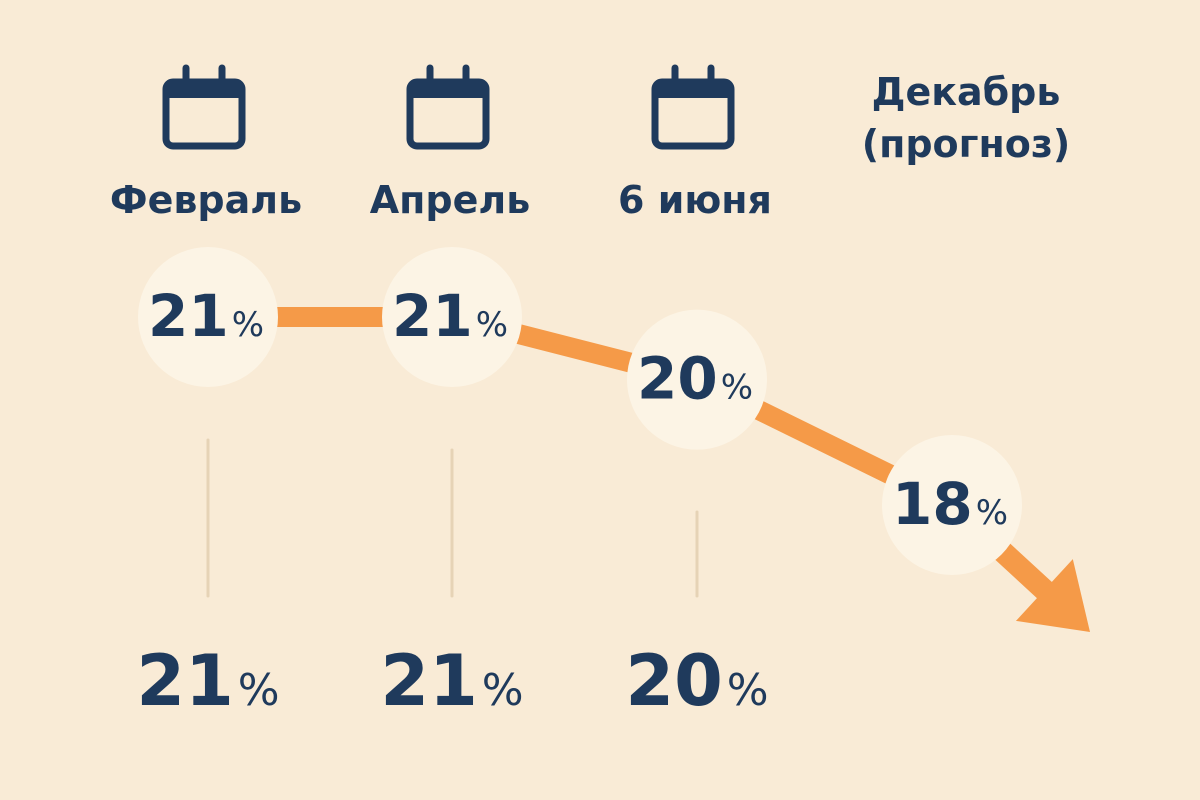 Image resolution: width=1200 pixels, height=800 pixels. I want to click on category-label-line: Апрель, so click(450, 200).